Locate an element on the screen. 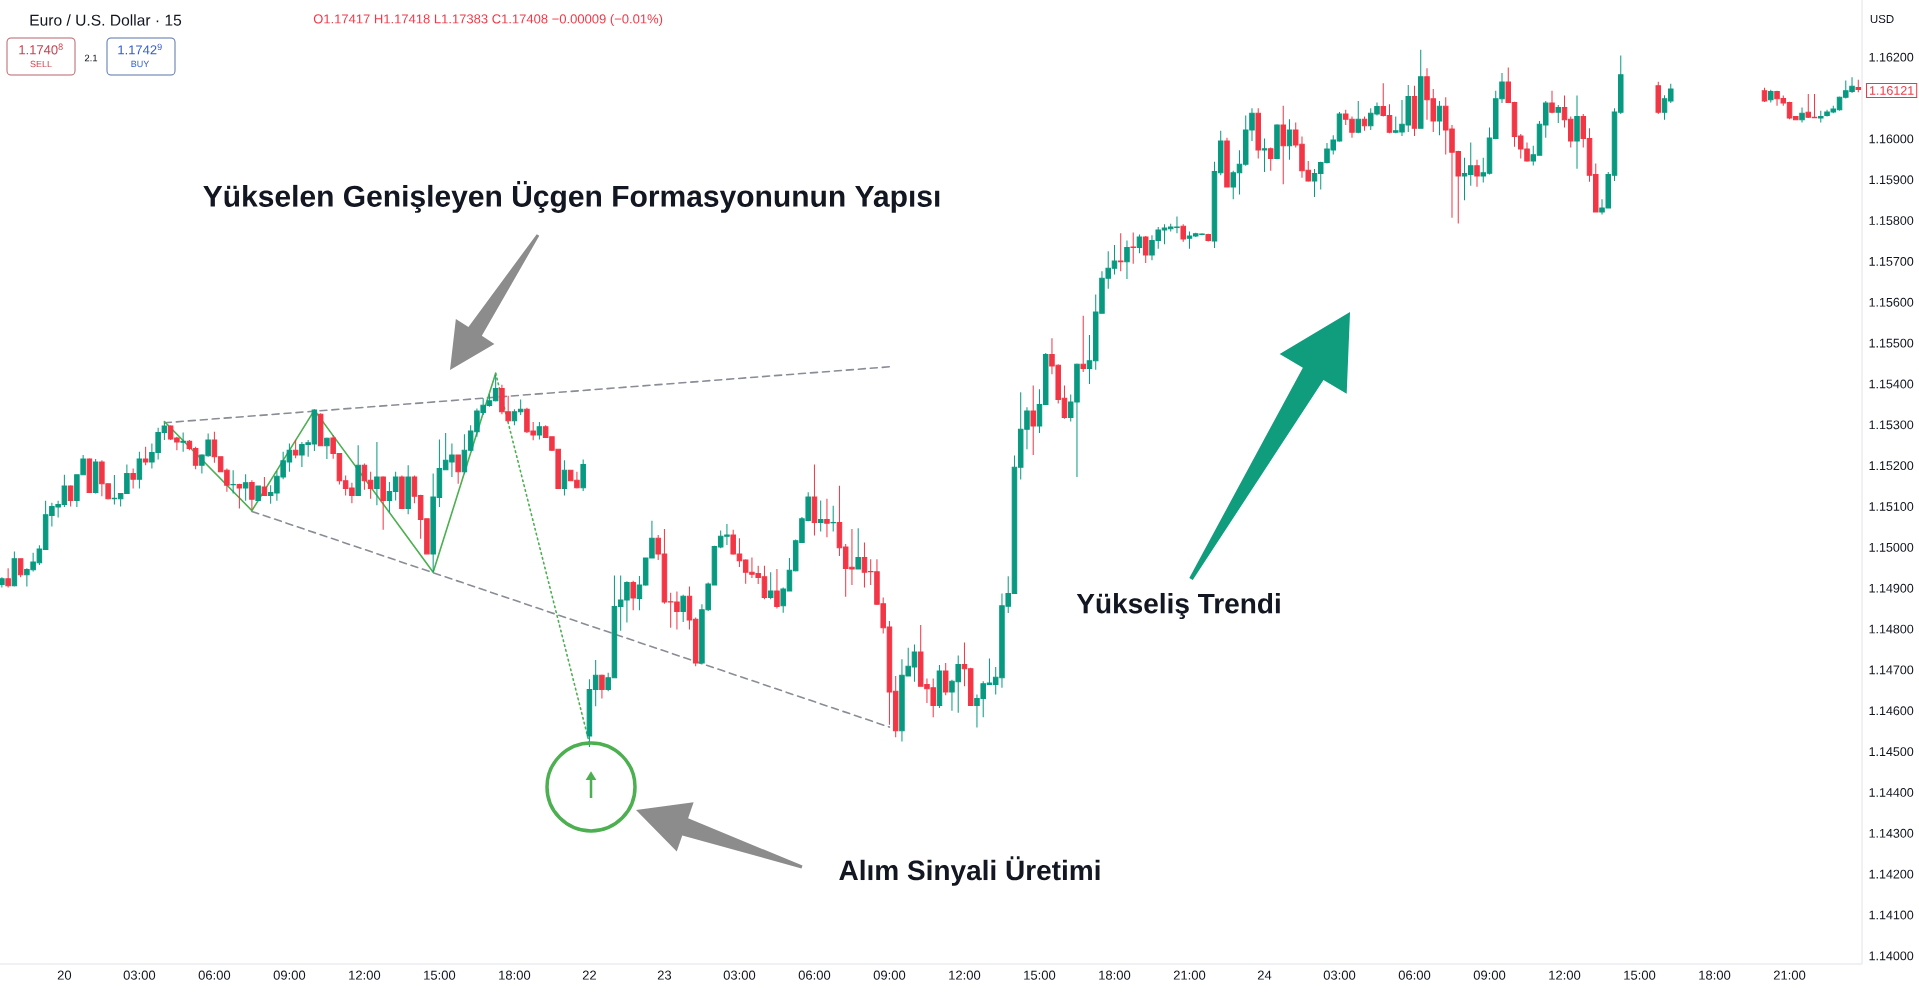 This screenshot has height=996, width=1919. x-tick-label: 20 is located at coordinates (64, 975).